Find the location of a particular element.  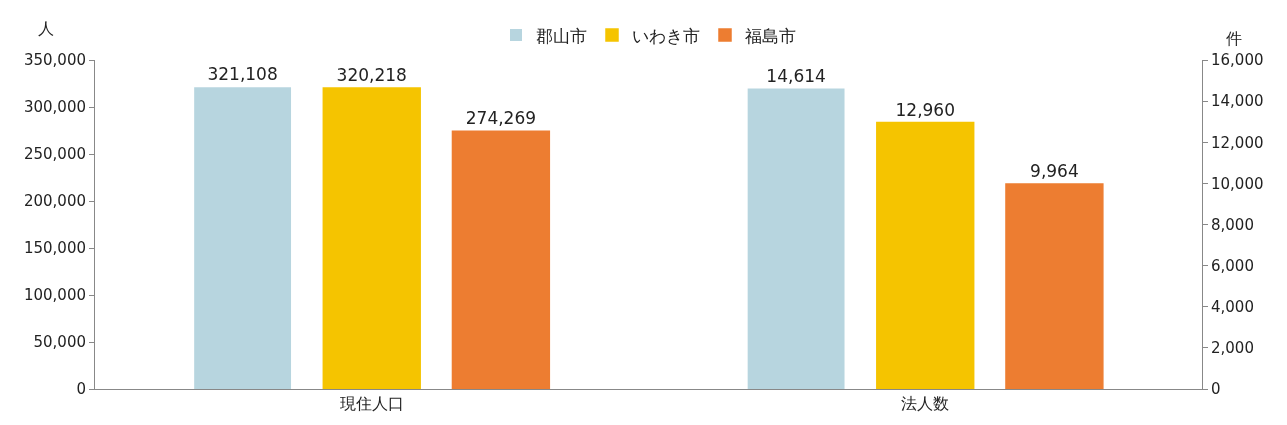

x-tick-label: 法人数 is located at coordinates (925, 404).